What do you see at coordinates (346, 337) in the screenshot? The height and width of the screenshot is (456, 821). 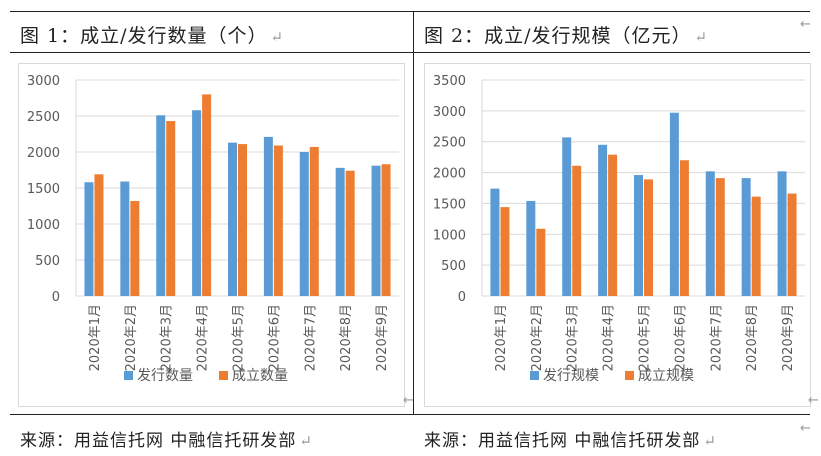 I see `chart1-x-tick-label: 2020年8月` at bounding box center [346, 337].